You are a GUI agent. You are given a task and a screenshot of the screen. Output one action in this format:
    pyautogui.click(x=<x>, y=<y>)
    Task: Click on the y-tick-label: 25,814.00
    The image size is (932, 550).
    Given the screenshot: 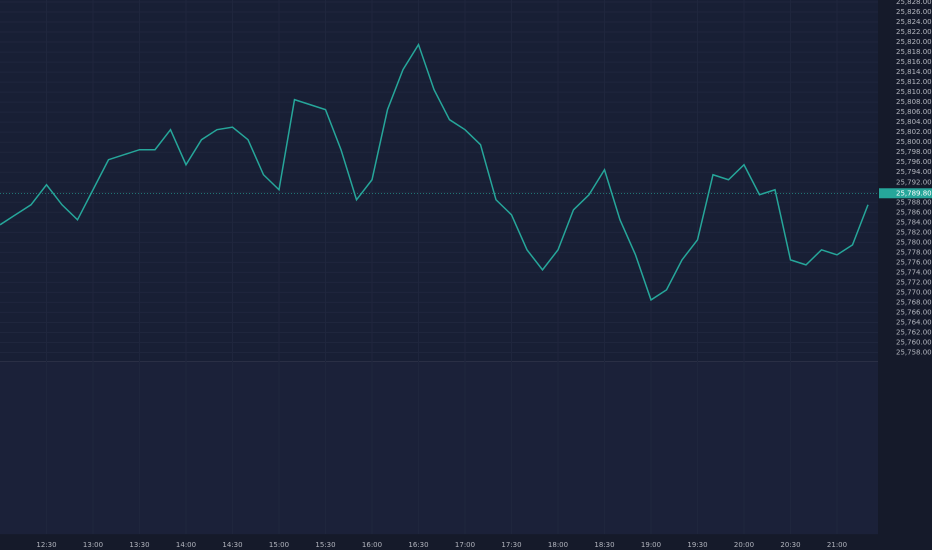 What is the action you would take?
    pyautogui.click(x=914, y=72)
    